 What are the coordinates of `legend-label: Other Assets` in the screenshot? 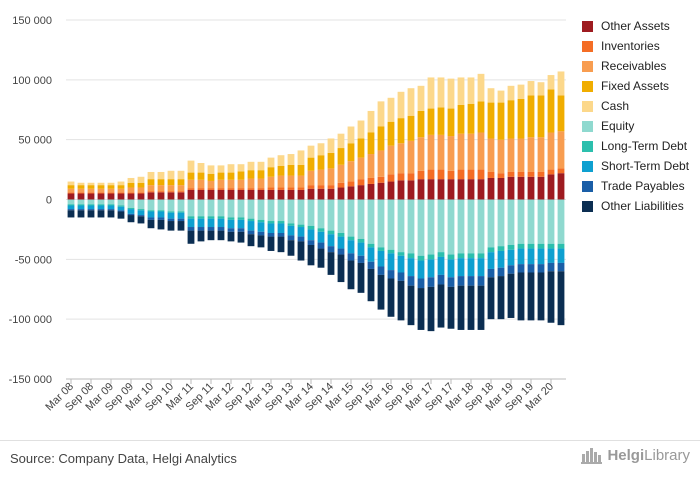 It's located at (635, 26).